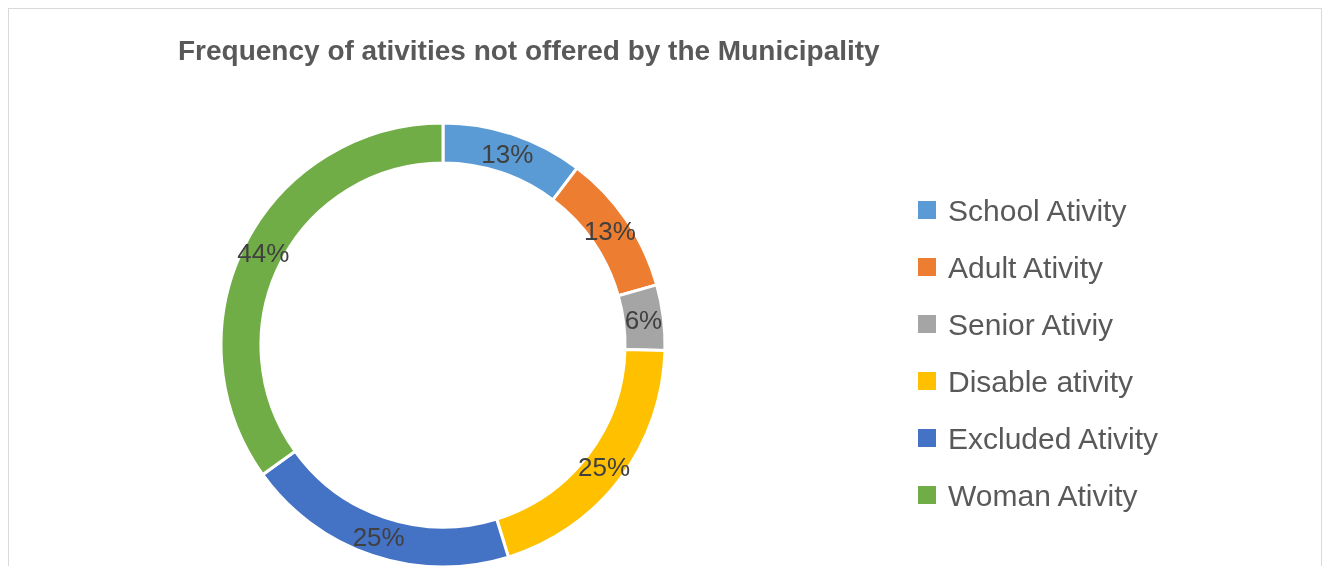 The width and height of the screenshot is (1330, 574). I want to click on chart-title: Frequency of ativities not offered by the Municipality, so click(529, 50).